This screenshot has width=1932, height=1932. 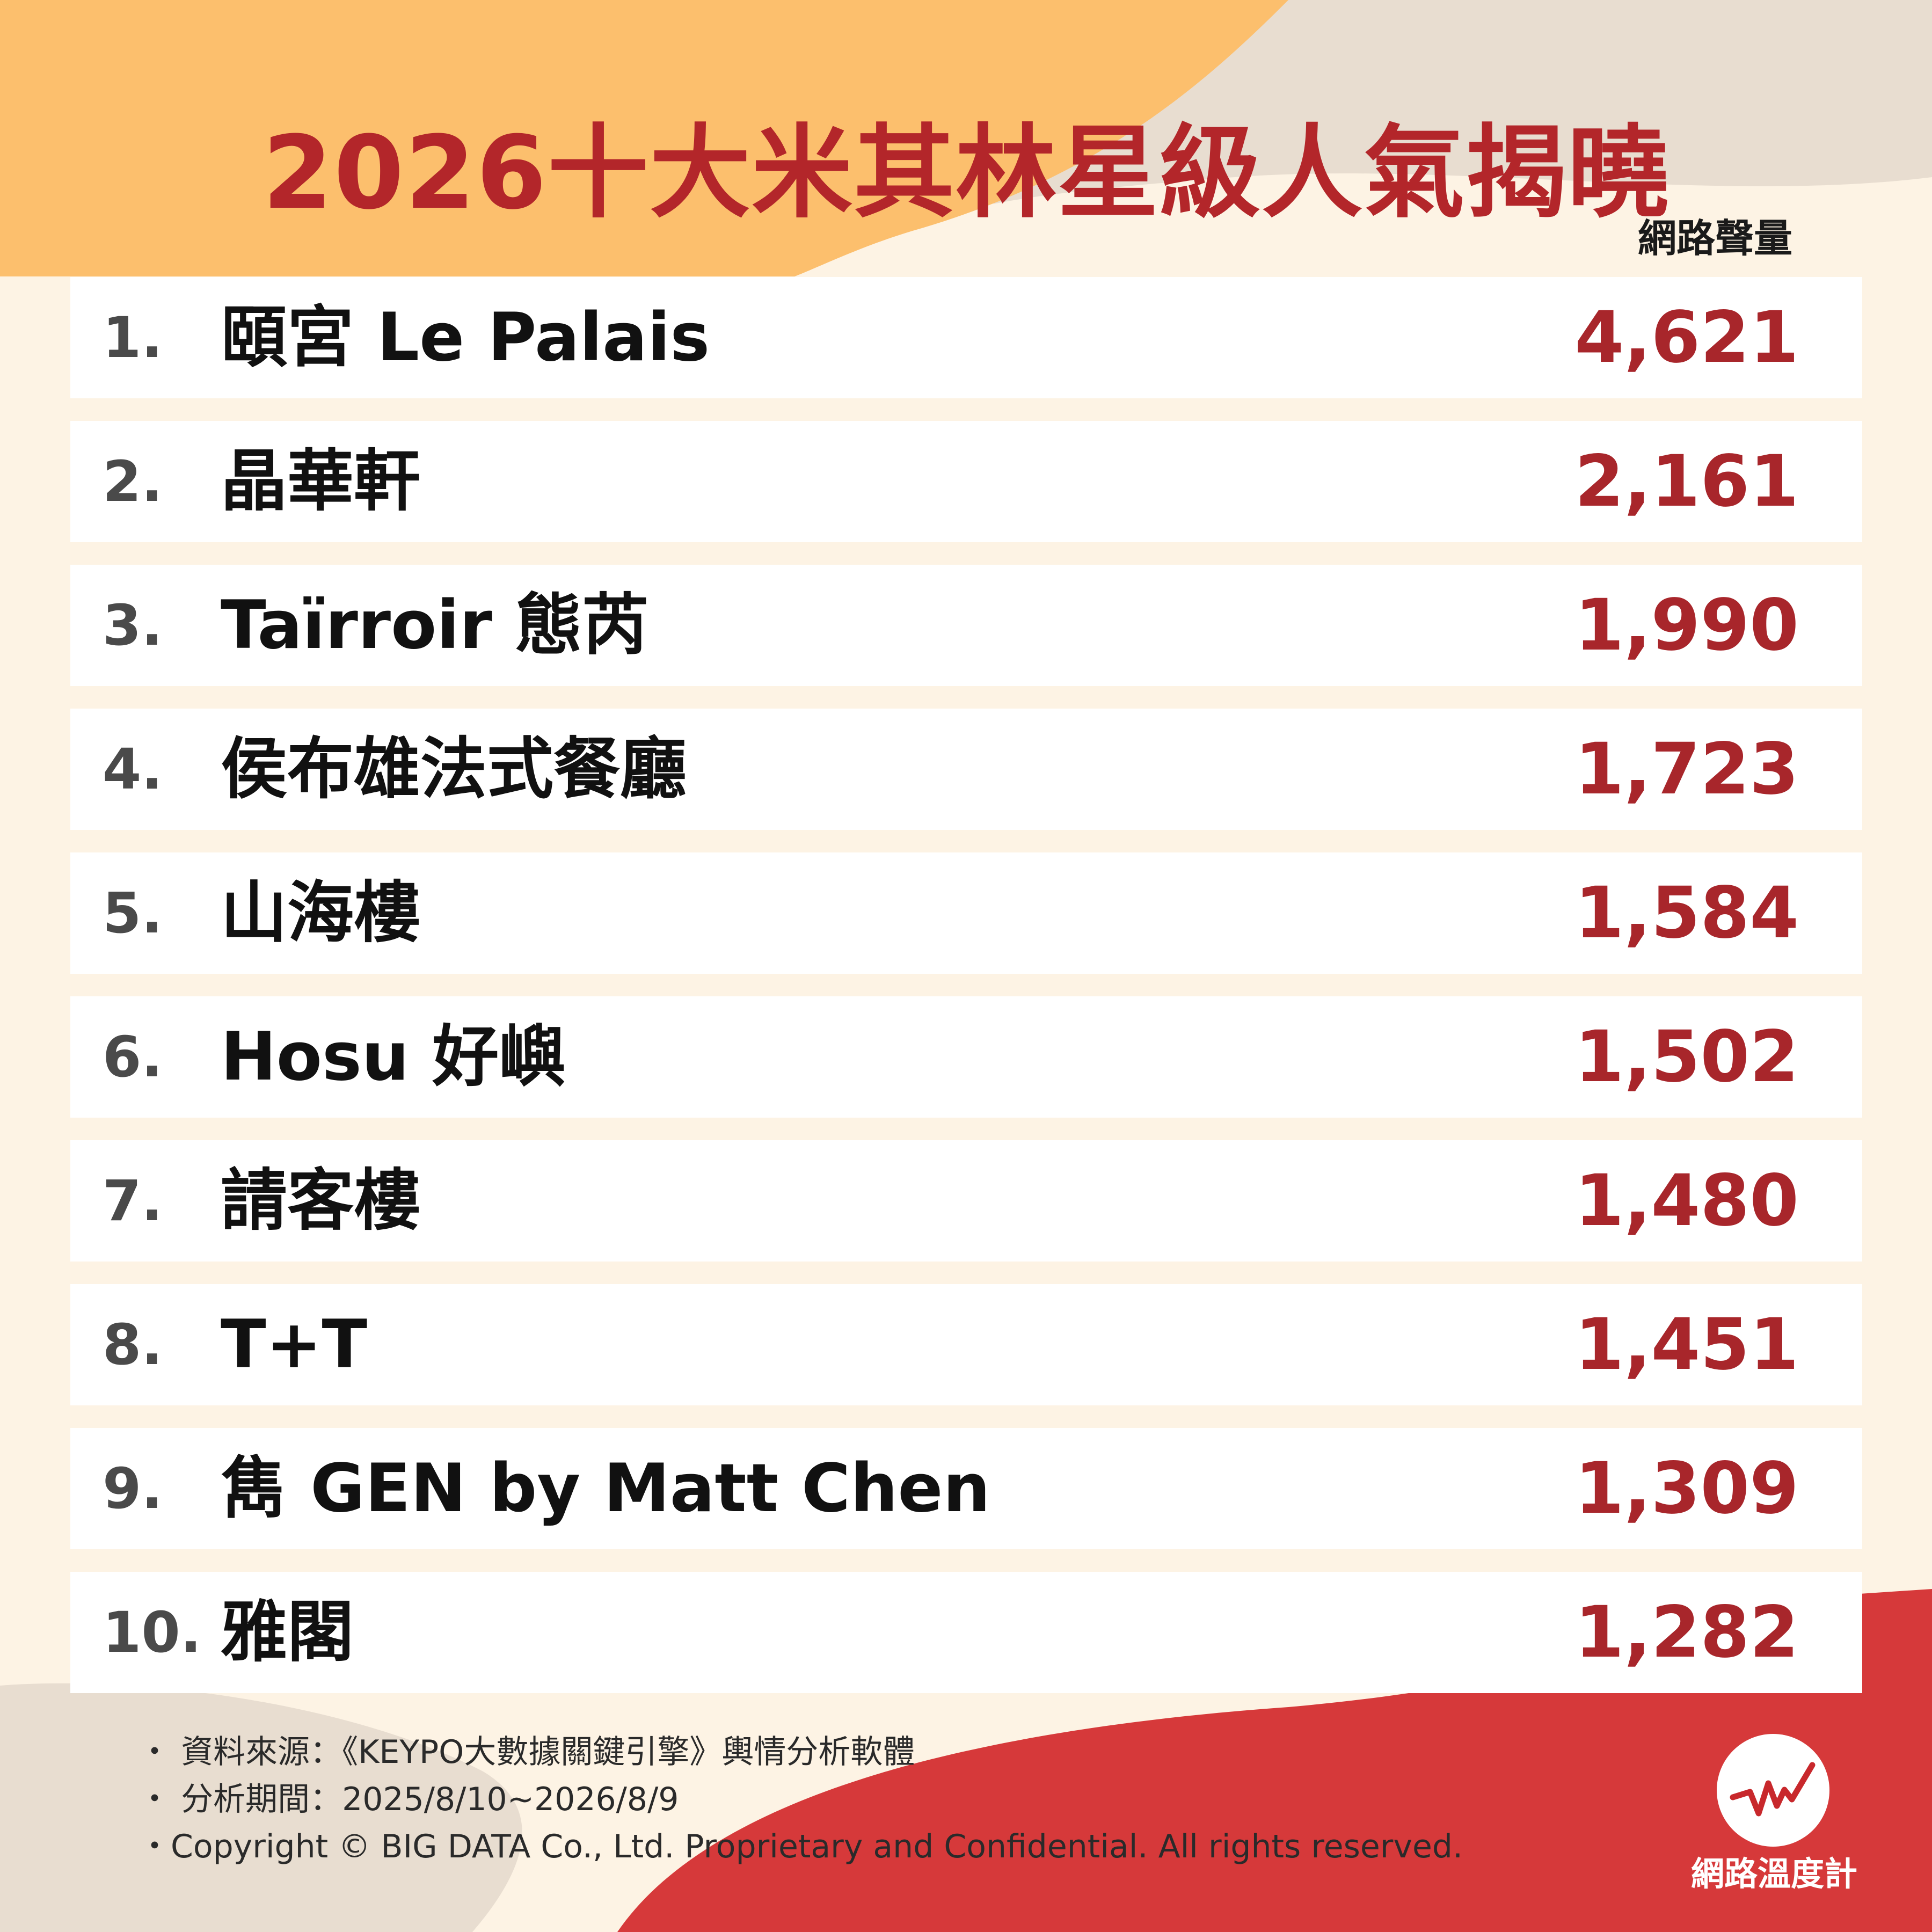 What do you see at coordinates (321, 1201) in the screenshot?
I see `restaurant-name: 請客樓` at bounding box center [321, 1201].